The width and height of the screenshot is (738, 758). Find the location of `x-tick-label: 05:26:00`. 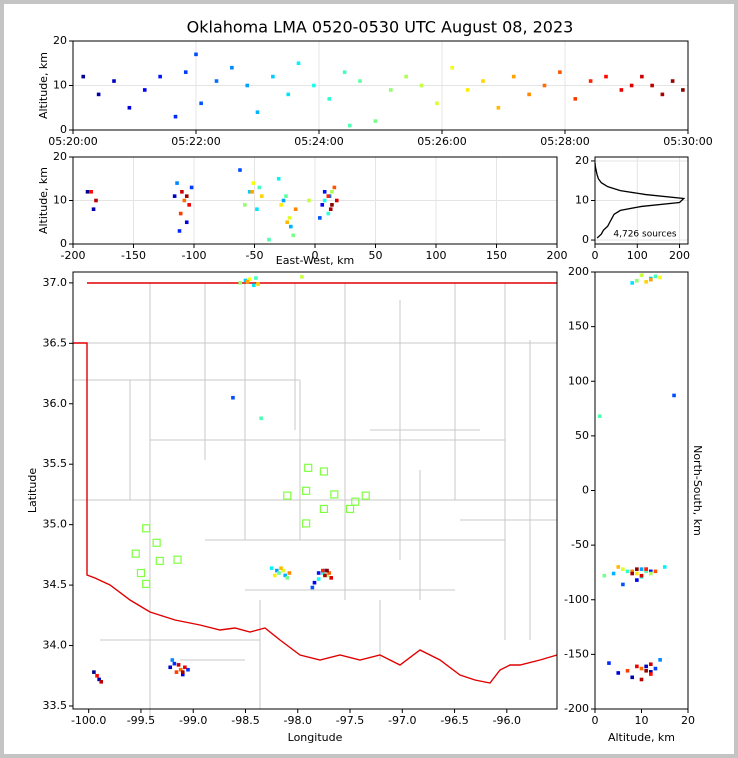

x-tick-label: 05:26:00 is located at coordinates (441, 141).